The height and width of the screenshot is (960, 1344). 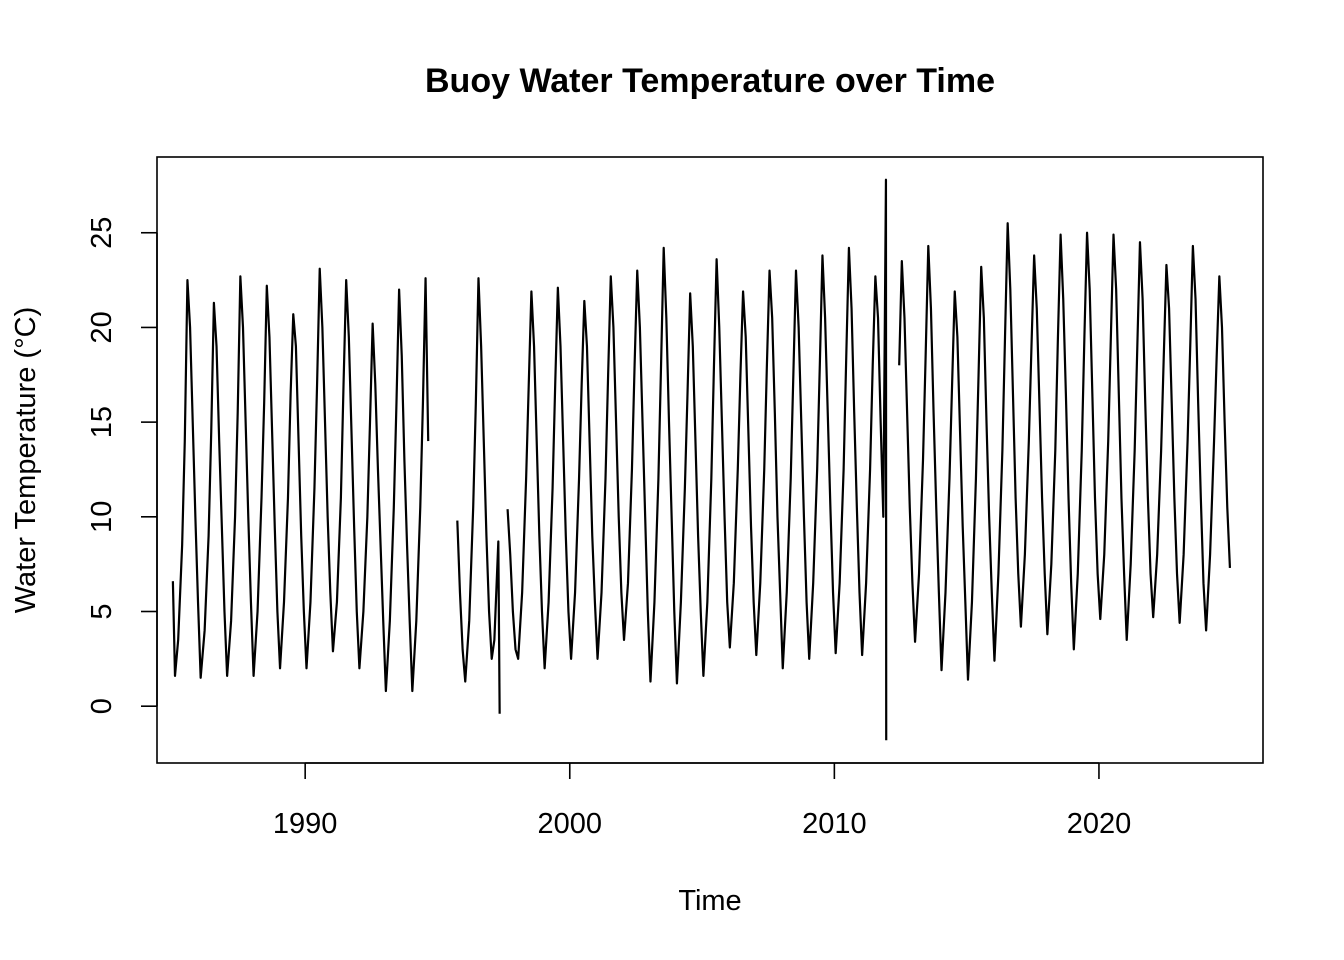 I want to click on y-tick-label: 20, so click(x=102, y=327).